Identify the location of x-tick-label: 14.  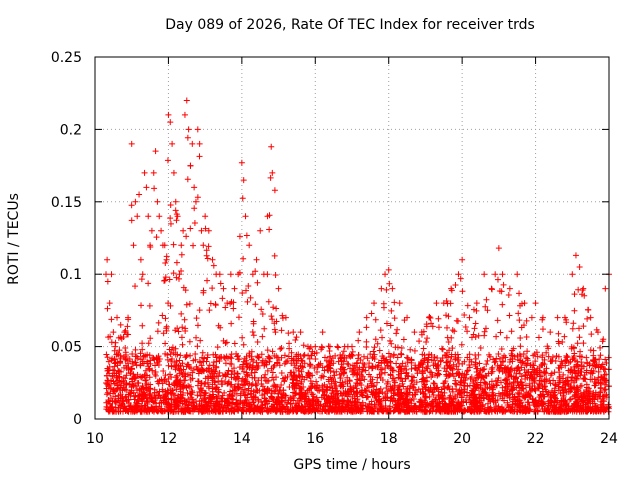
(242, 439).